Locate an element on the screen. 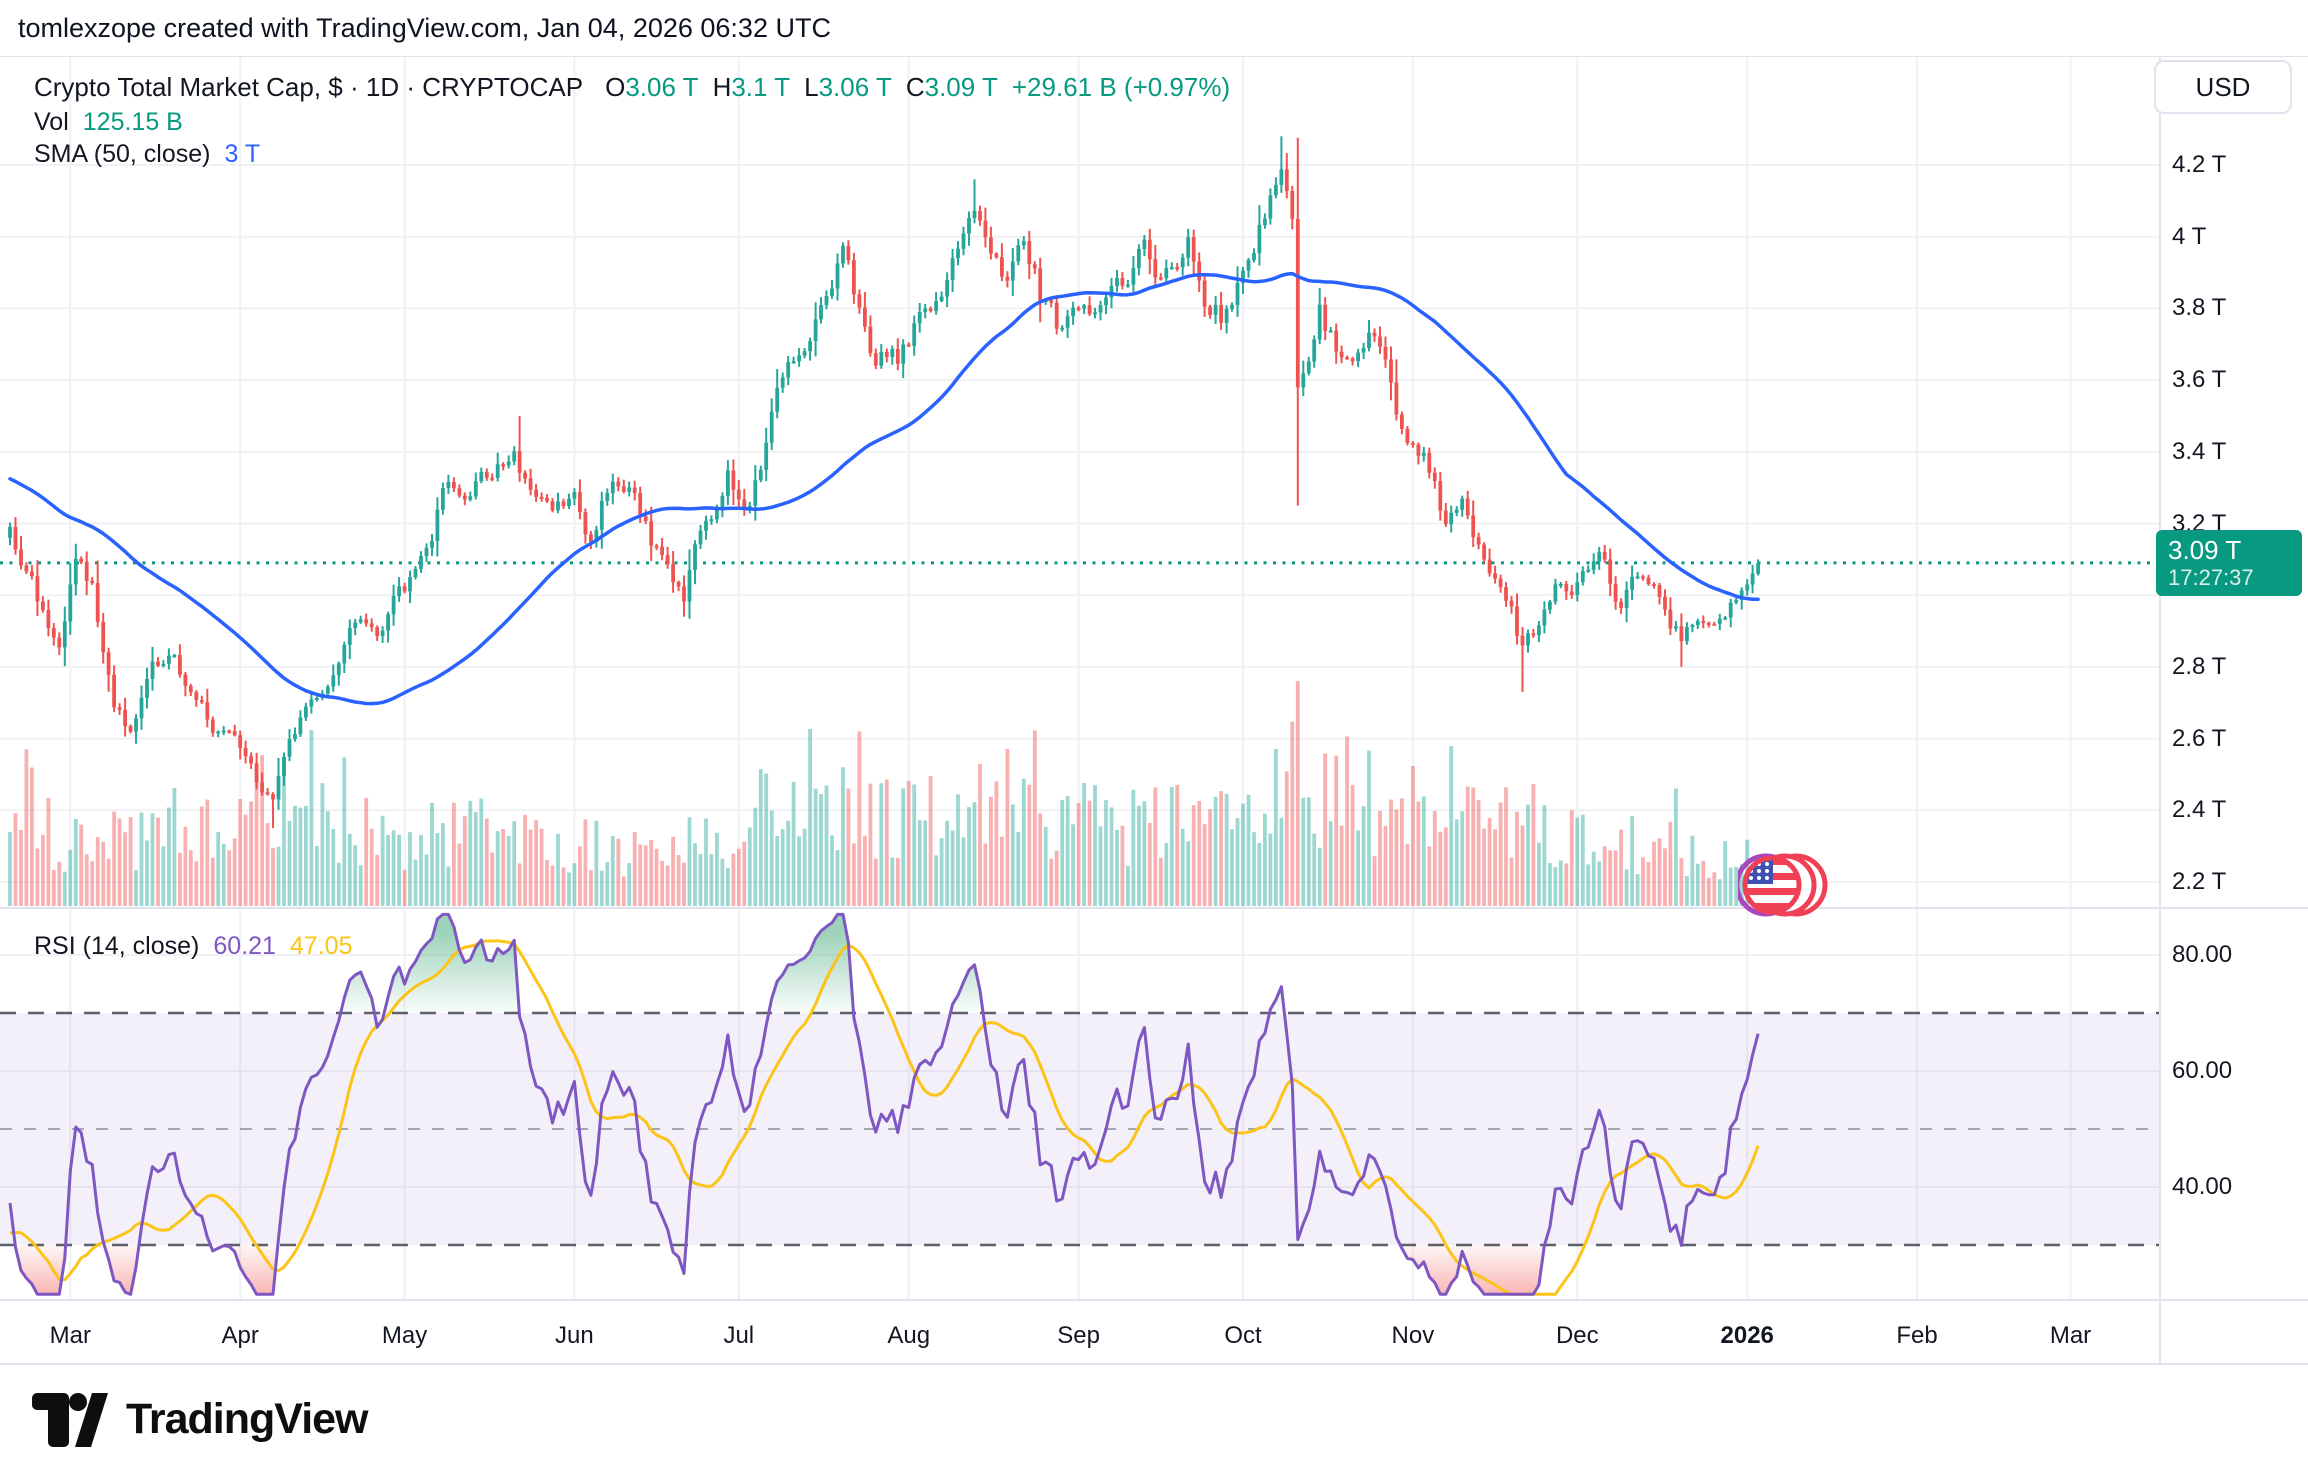  price-axis is located at coordinates (2234, 710).